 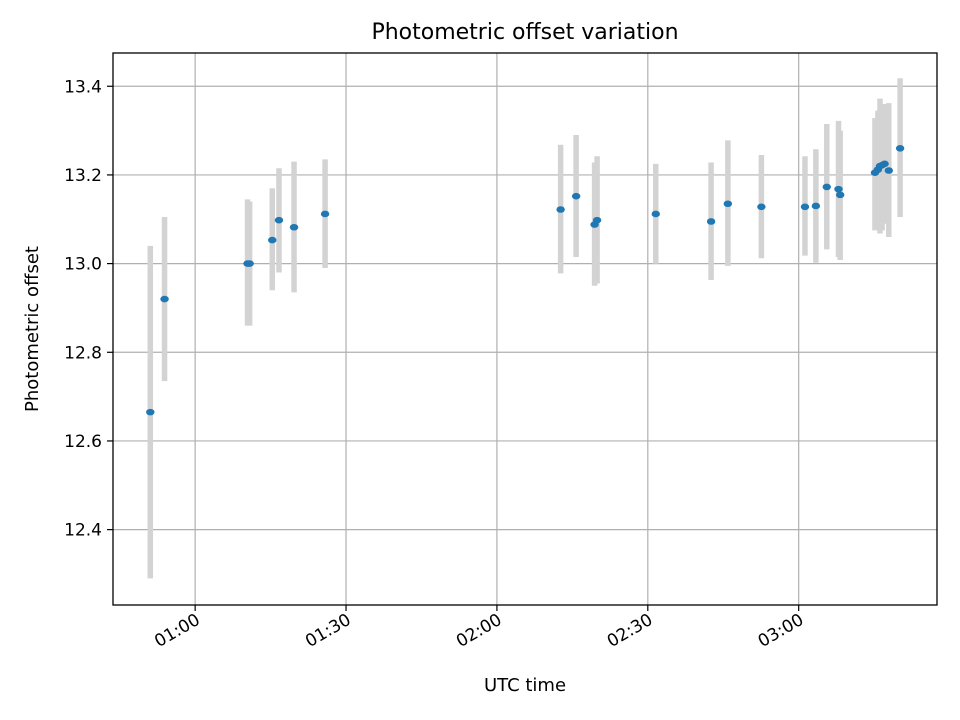 What do you see at coordinates (83, 353) in the screenshot?
I see `y-tick-label: 12.8` at bounding box center [83, 353].